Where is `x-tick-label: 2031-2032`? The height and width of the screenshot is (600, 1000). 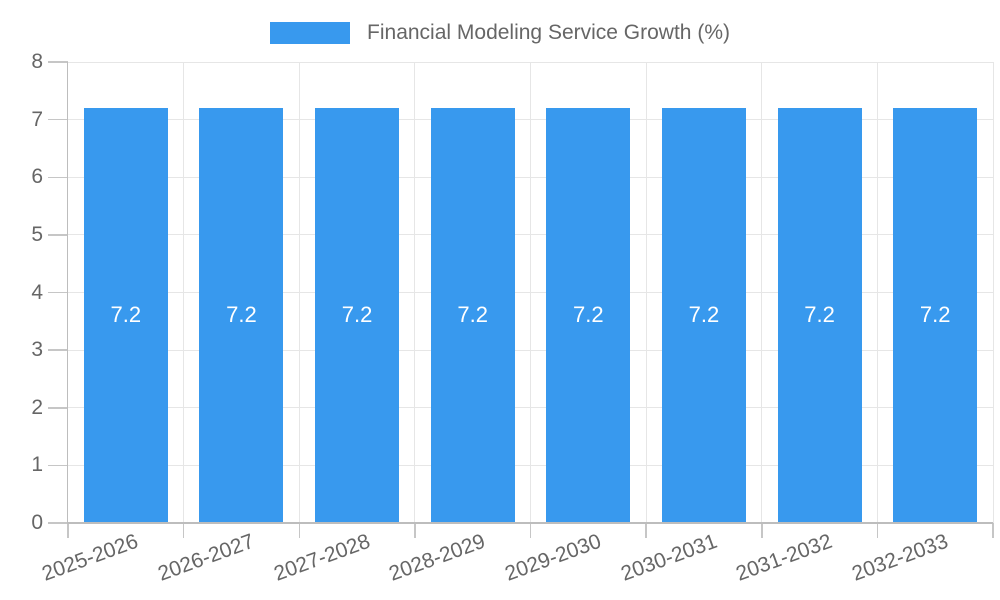 x-tick-label: 2031-2032 is located at coordinates (784, 557).